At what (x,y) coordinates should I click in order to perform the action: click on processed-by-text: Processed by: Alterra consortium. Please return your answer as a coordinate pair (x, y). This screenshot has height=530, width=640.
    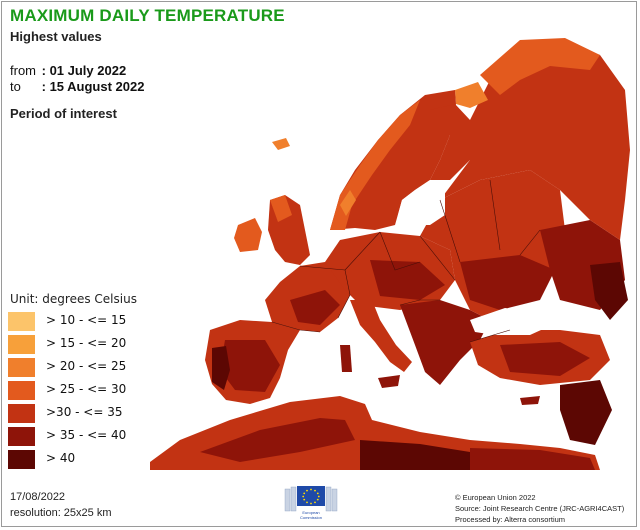
    Looking at the image, I should click on (510, 519).